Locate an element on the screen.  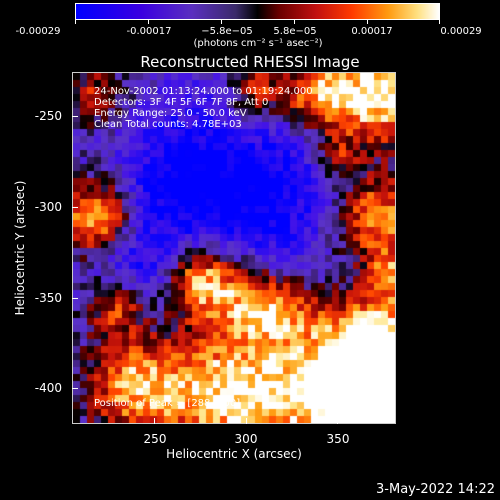
colorbar is located at coordinates (257, 11).